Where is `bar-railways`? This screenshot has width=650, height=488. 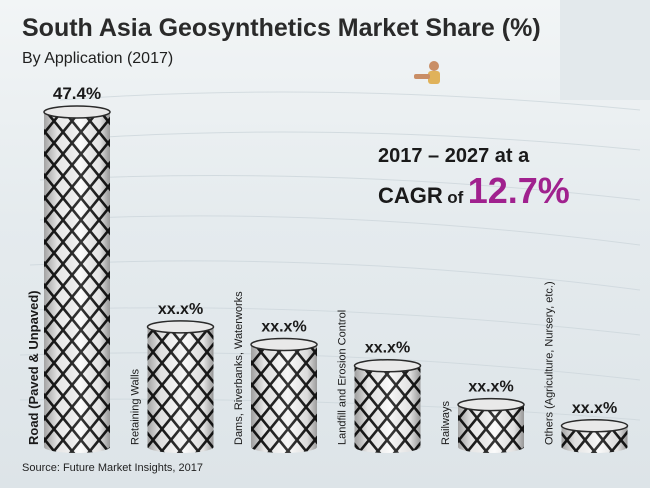 bar-railways is located at coordinates (491, 425).